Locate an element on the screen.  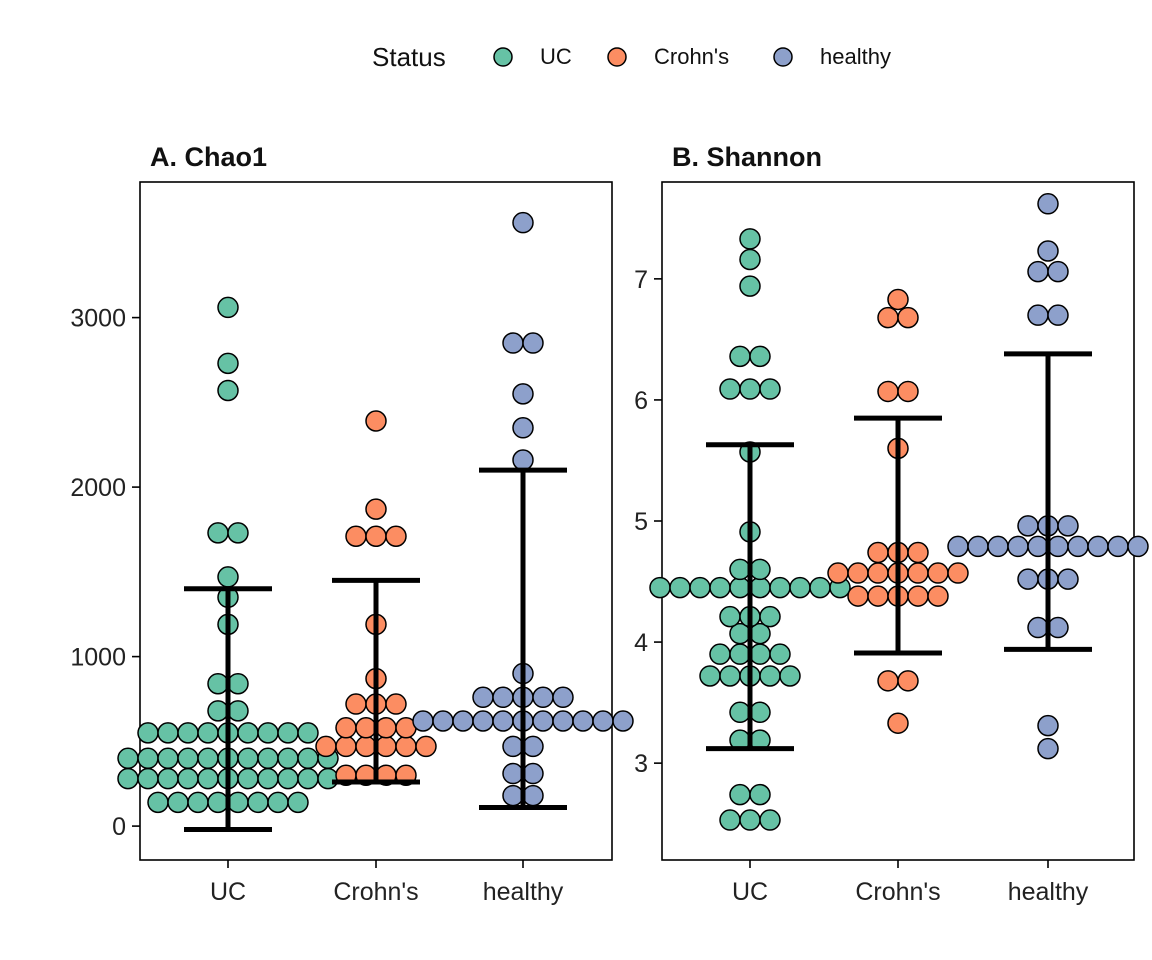
shannon-ytick-label-1: 4 is located at coordinates (641, 643).